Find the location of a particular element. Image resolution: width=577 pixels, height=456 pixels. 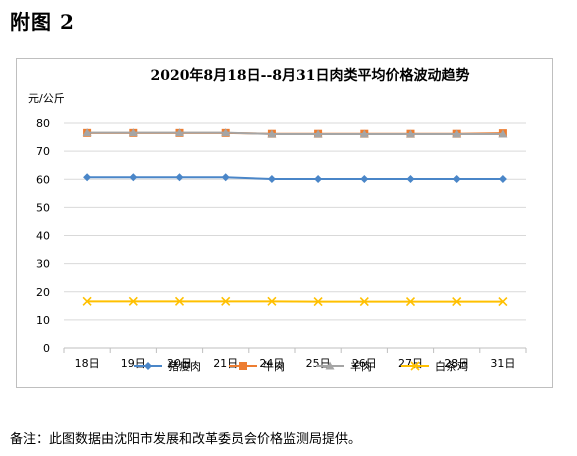

legend-label: 羊肉 is located at coordinates (361, 366).